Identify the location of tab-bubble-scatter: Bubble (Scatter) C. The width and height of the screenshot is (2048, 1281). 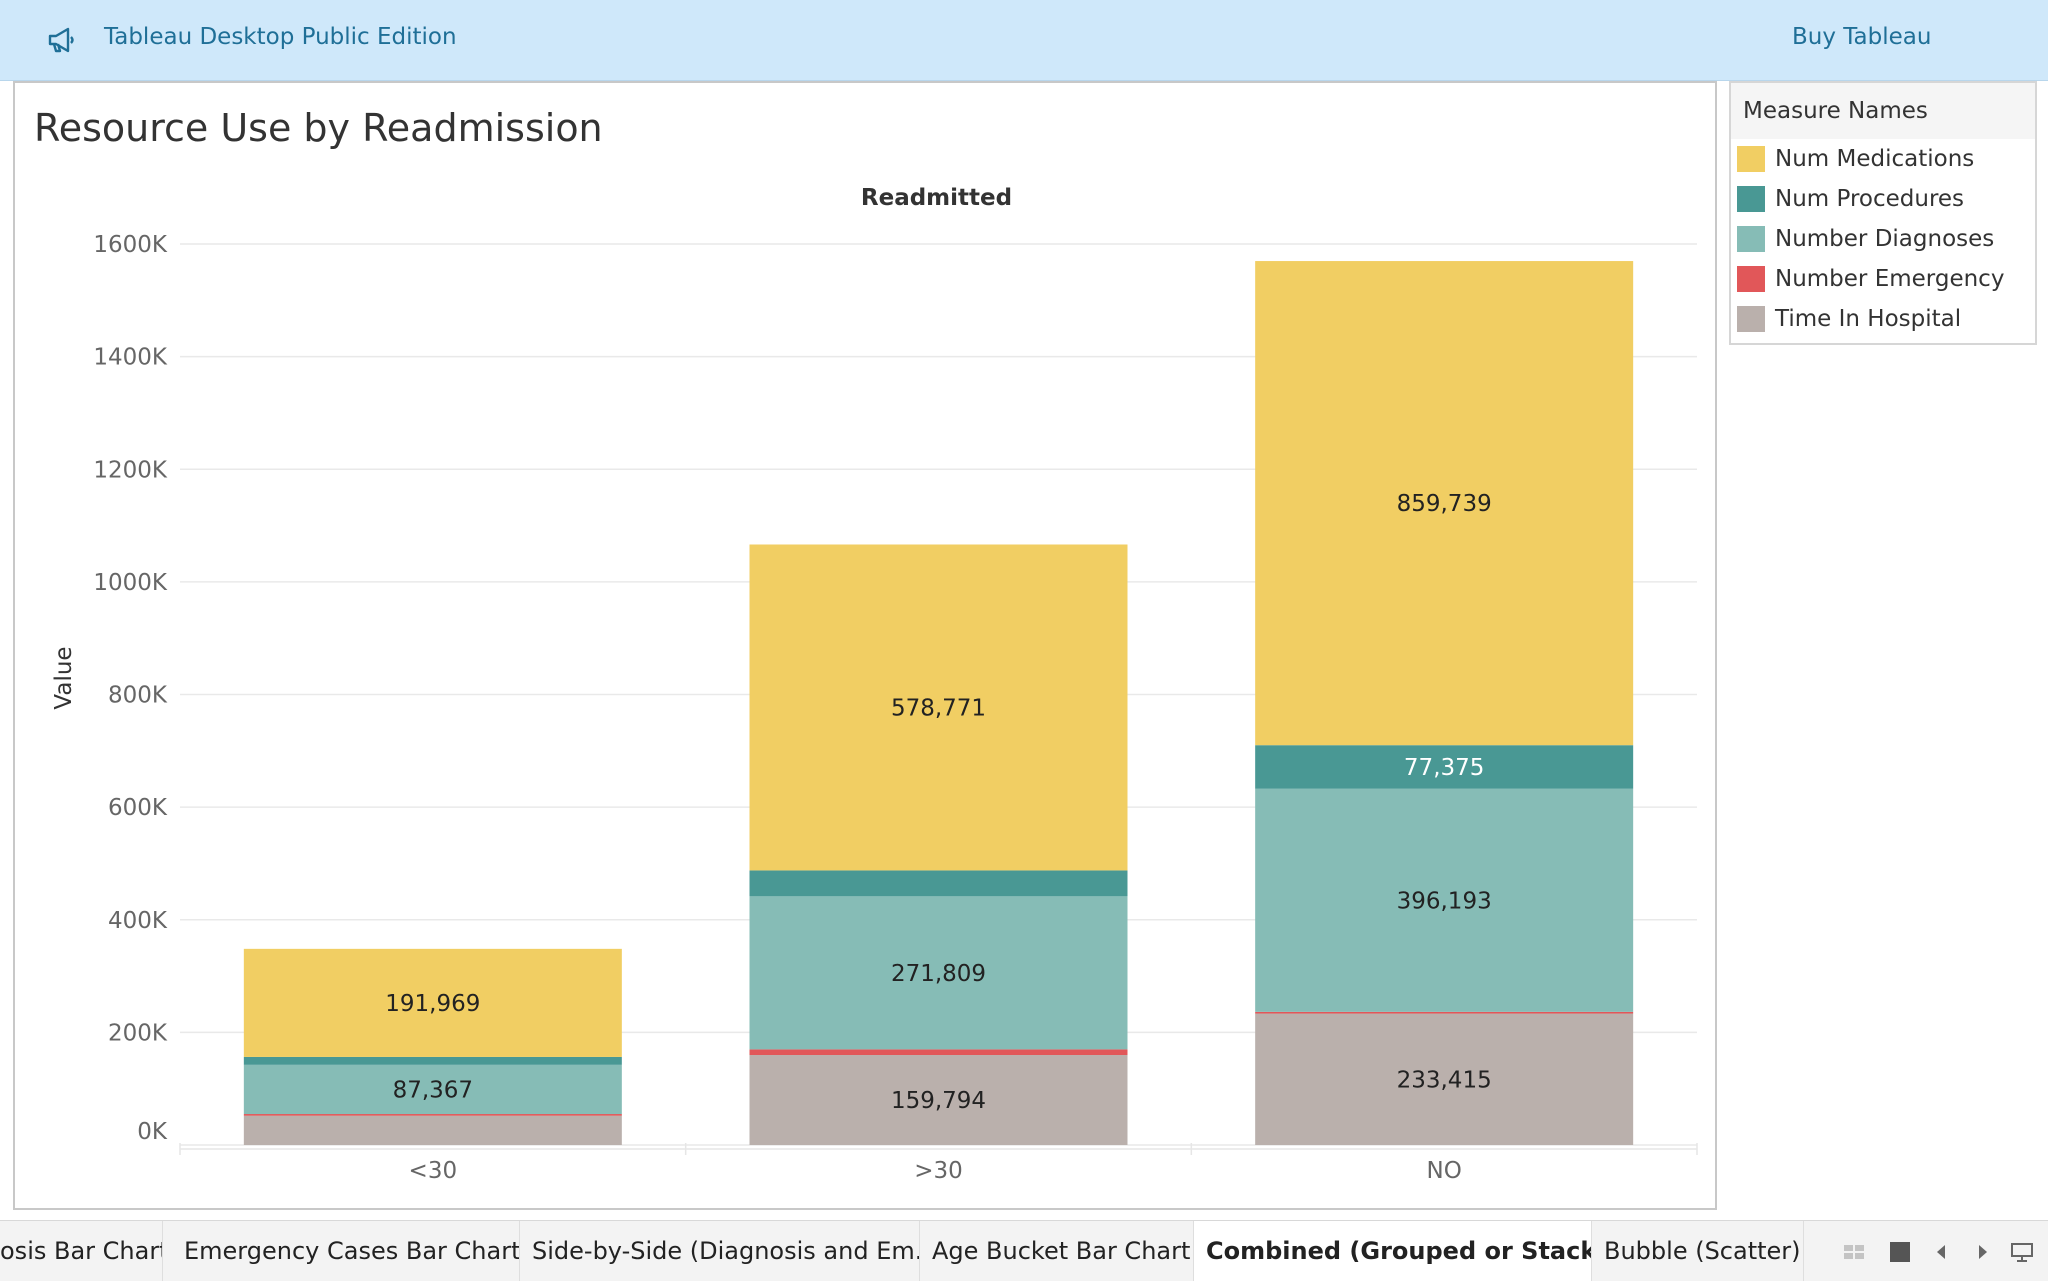
(1698, 1251).